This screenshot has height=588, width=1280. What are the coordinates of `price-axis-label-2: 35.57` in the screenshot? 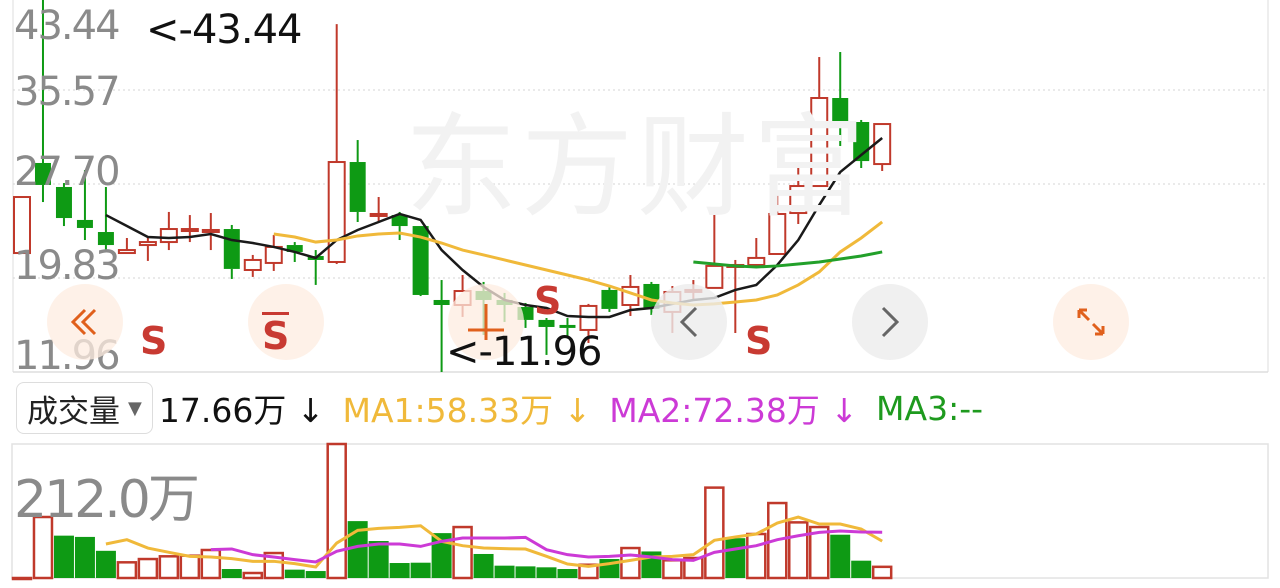 It's located at (67, 92).